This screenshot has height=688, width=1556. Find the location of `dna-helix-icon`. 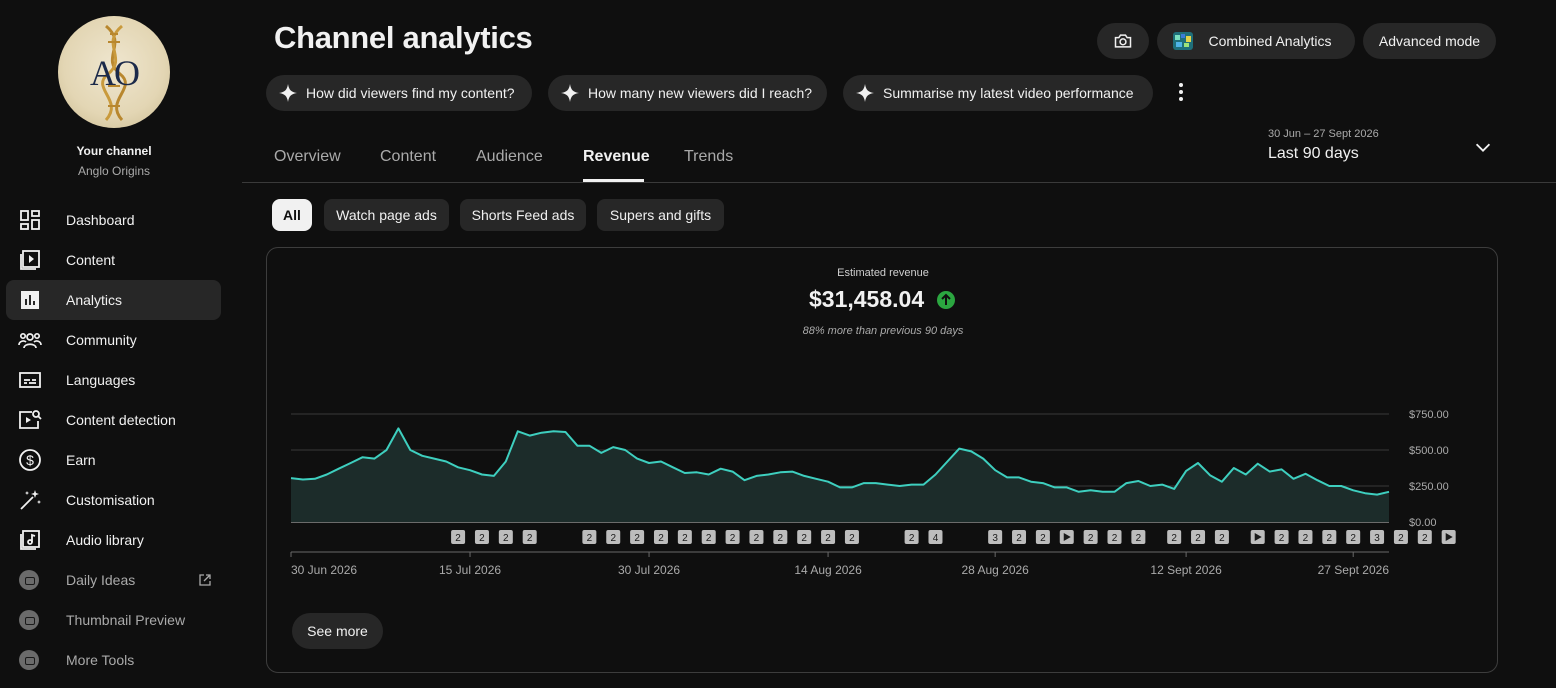

dna-helix-icon is located at coordinates (114, 73).